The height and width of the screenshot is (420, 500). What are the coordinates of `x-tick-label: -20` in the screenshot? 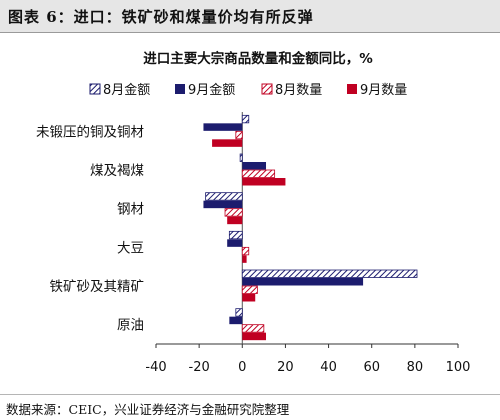 It's located at (199, 367).